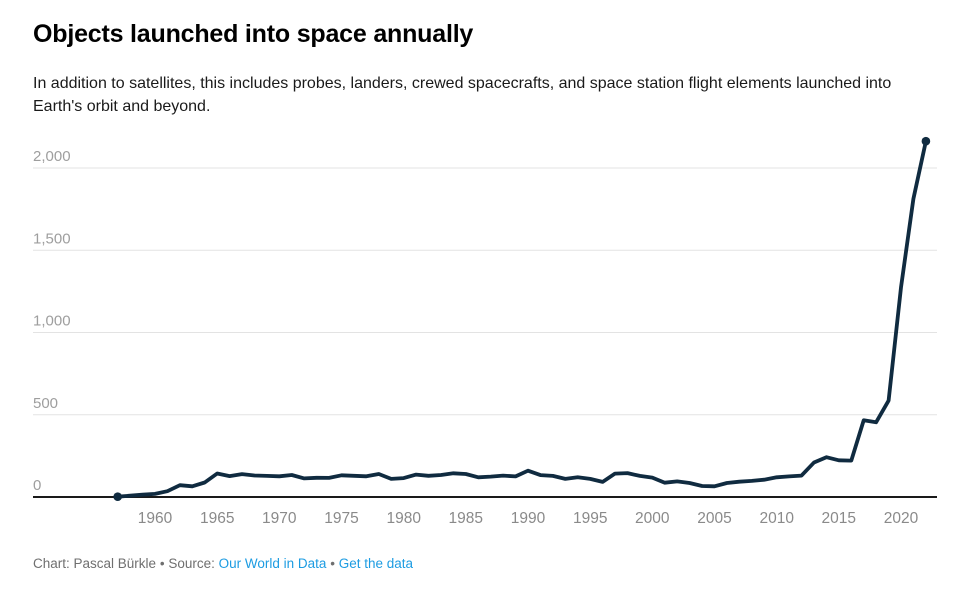  What do you see at coordinates (528, 518) in the screenshot?
I see `x-axis-tick-label: 1990` at bounding box center [528, 518].